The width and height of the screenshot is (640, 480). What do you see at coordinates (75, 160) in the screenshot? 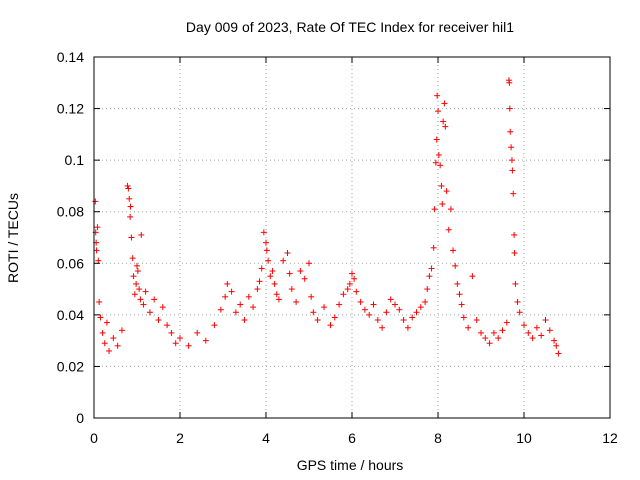
I see `y-tick-label: 0.1` at bounding box center [75, 160].